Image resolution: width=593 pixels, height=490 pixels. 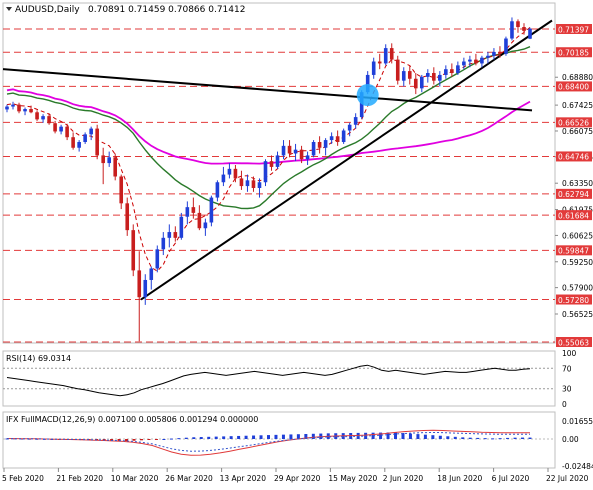 What do you see at coordinates (9, 9) in the screenshot?
I see `collapse-arrow-icon` at bounding box center [9, 9].